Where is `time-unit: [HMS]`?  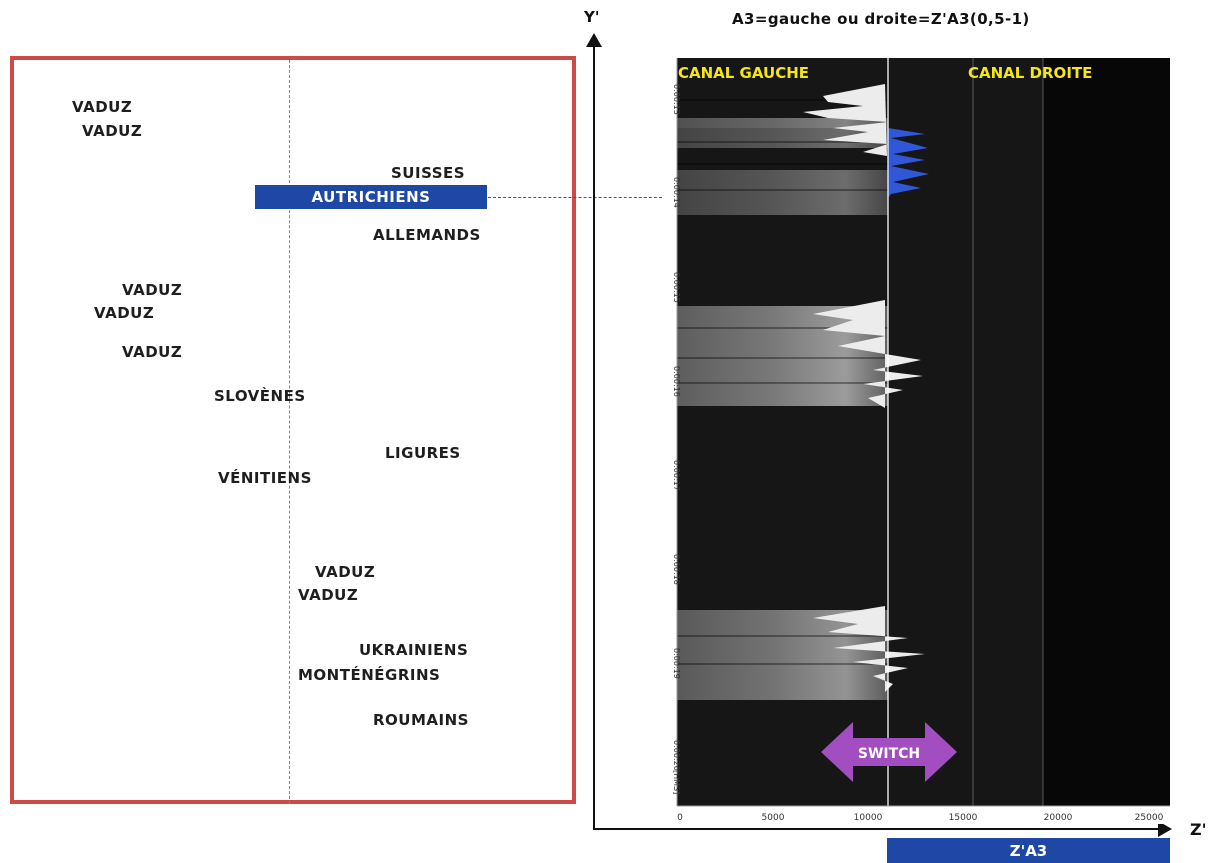
time-unit: [HMS] is located at coordinates (676, 782).